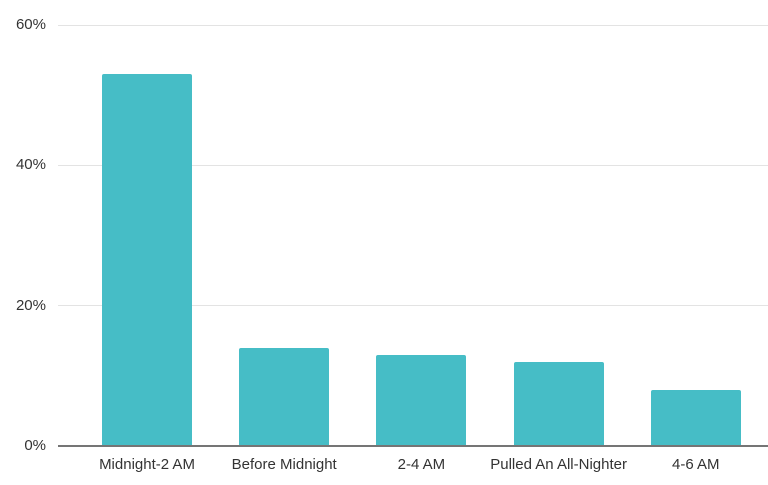  I want to click on y-axis-tick-label: 60%, so click(30, 24).